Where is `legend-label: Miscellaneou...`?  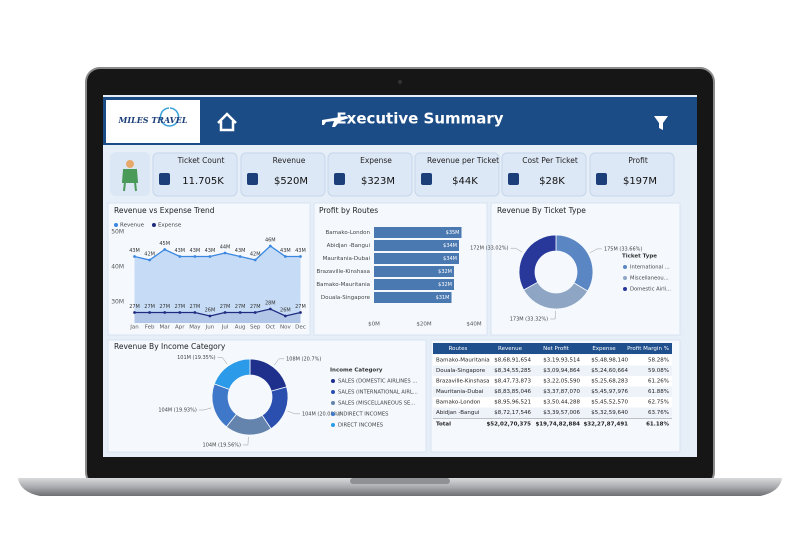
legend-label: Miscellaneou... is located at coordinates (649, 279).